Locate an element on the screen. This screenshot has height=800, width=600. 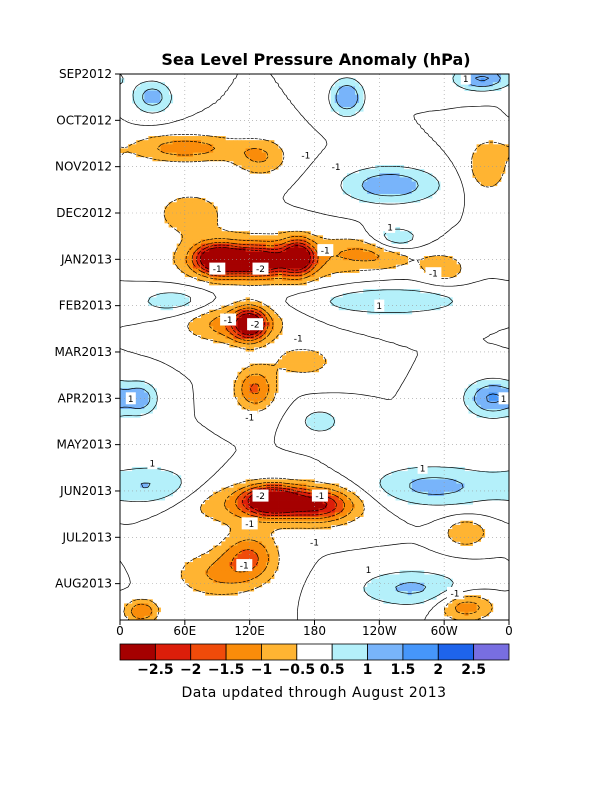
contour-label: 1 is located at coordinates (466, 80).